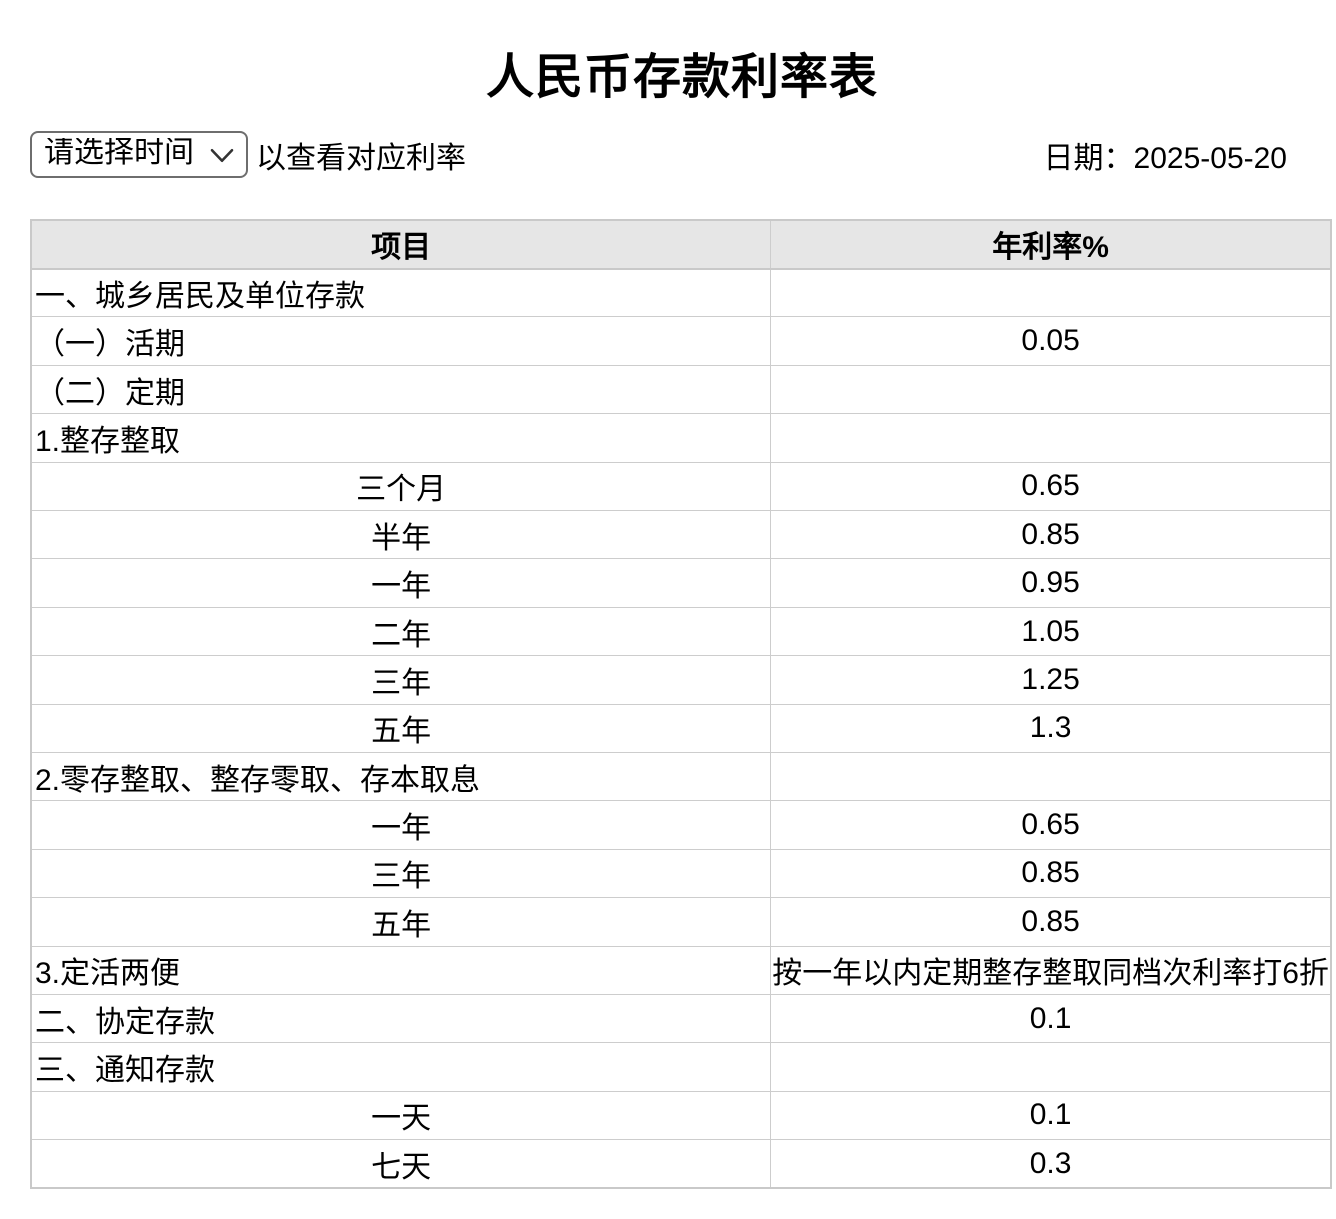  I want to click on rate-cell: 0.05, so click(1051, 341).